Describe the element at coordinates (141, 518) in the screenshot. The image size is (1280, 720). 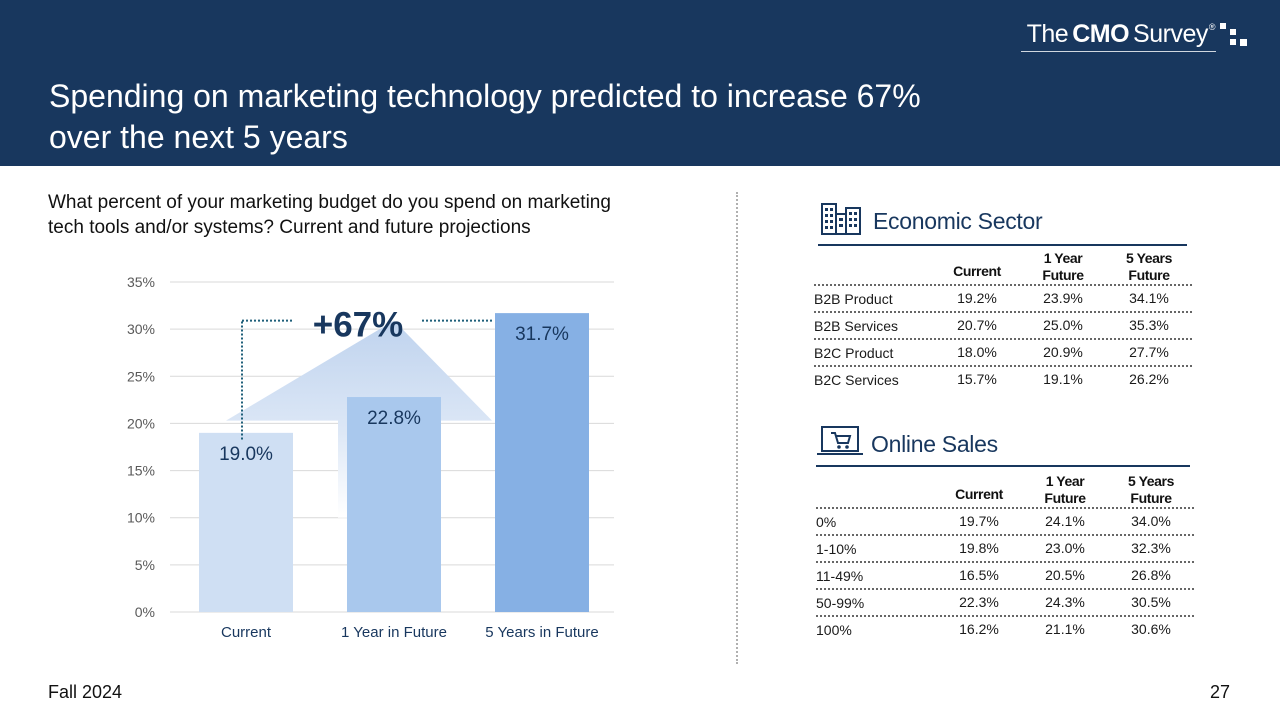
I see `y-tick-label: 10%` at that location.